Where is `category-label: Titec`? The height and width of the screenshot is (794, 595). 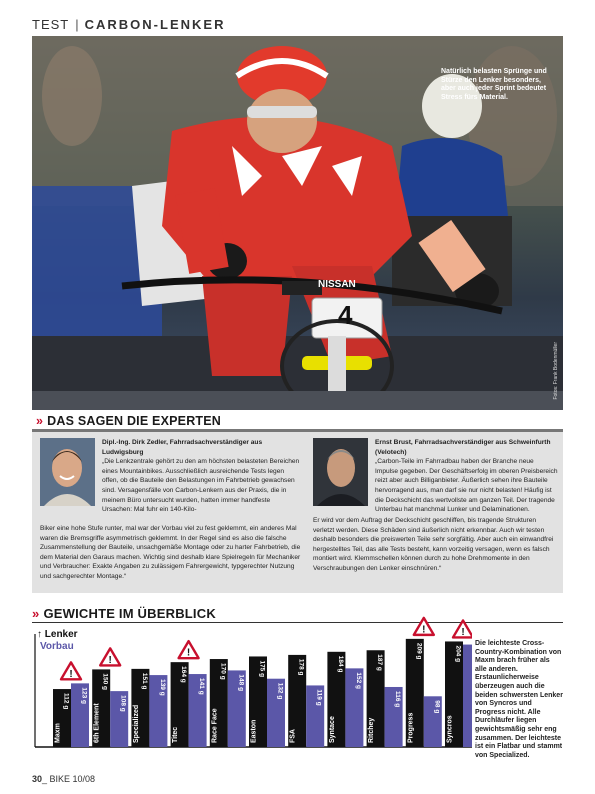
category-label: Titec is located at coordinates (175, 735).